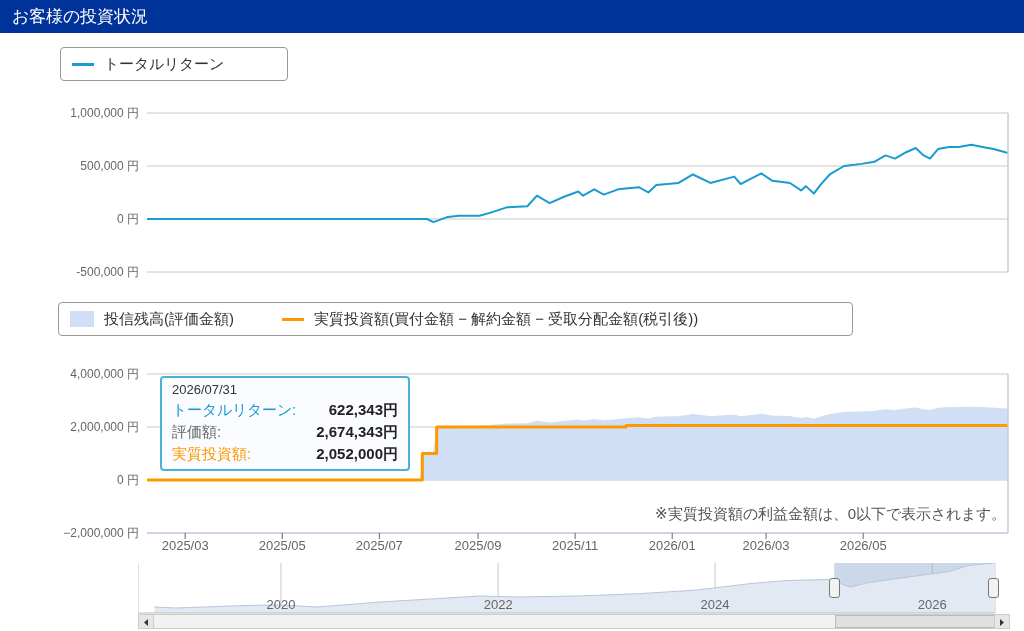  Describe the element at coordinates (672, 546) in the screenshot. I see `x-tick-label: 2026/01` at that location.